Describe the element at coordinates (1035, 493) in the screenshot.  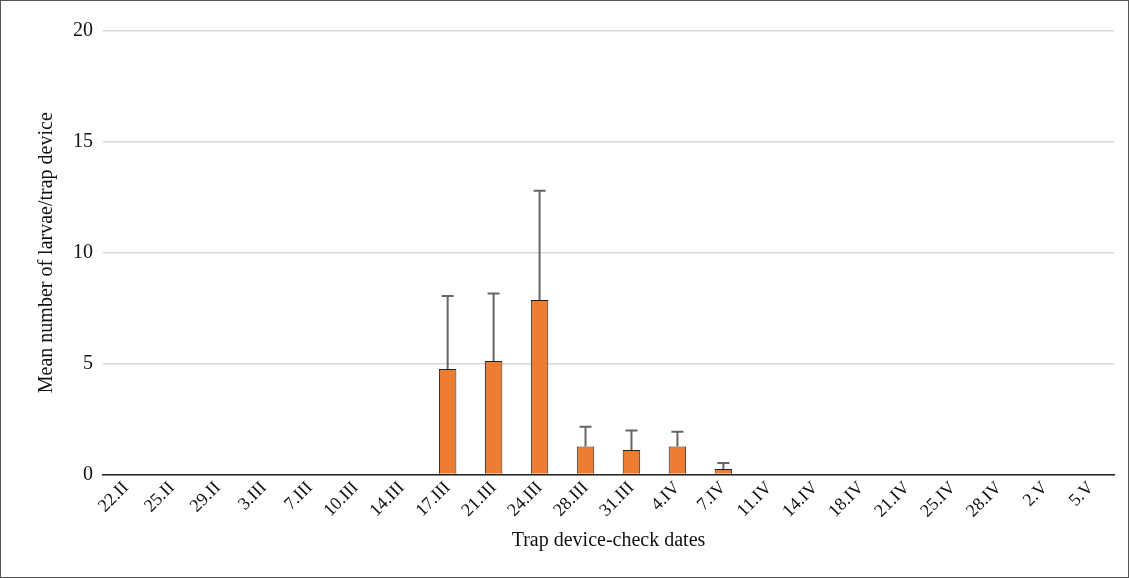
I see `x-tick-label: 2.V` at that location.